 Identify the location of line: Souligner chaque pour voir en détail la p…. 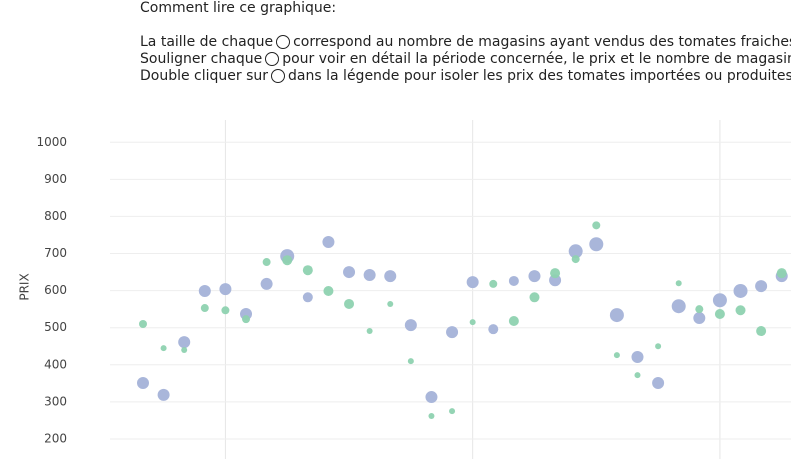
(465, 59).